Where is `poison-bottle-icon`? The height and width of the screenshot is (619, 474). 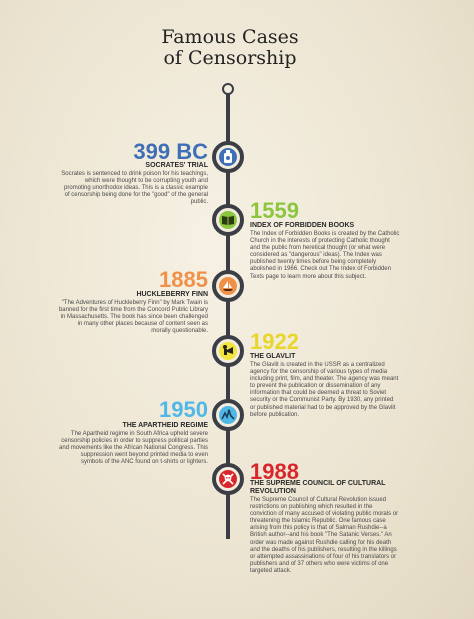 poison-bottle-icon is located at coordinates (228, 157).